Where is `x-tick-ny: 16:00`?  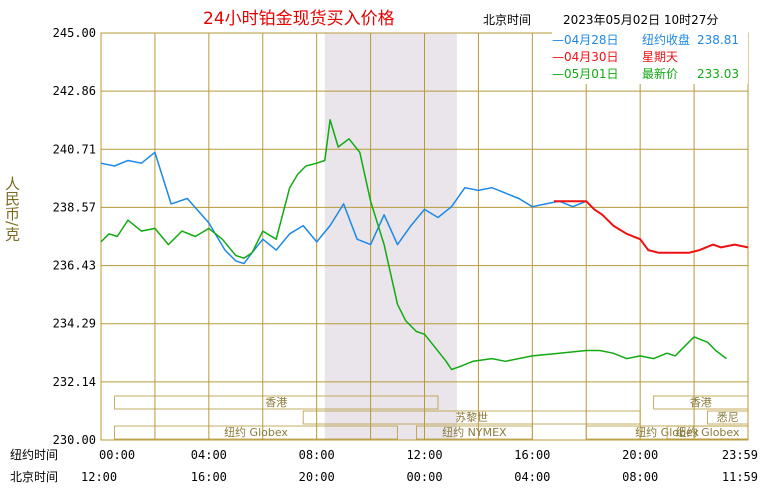
x-tick-ny: 16:00 is located at coordinates (532, 455).